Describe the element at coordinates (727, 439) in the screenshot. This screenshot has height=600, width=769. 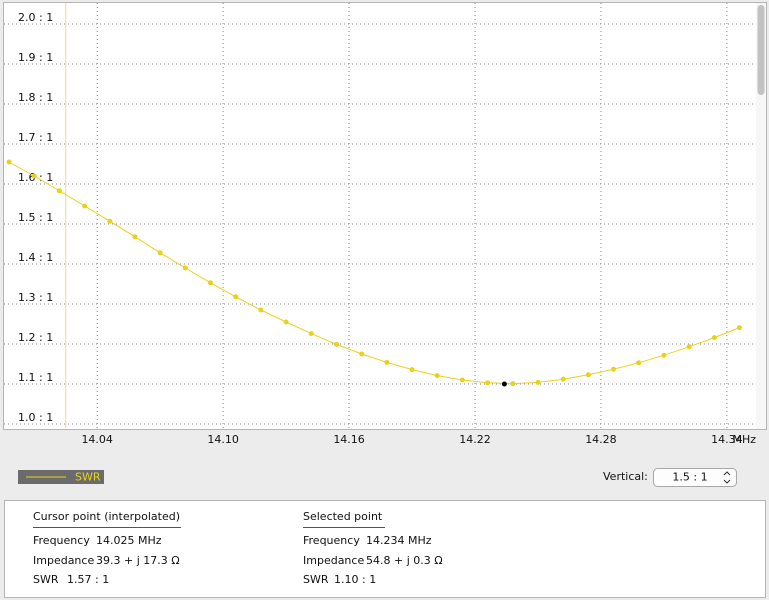
I see `x-tick-label: 14.34` at that location.